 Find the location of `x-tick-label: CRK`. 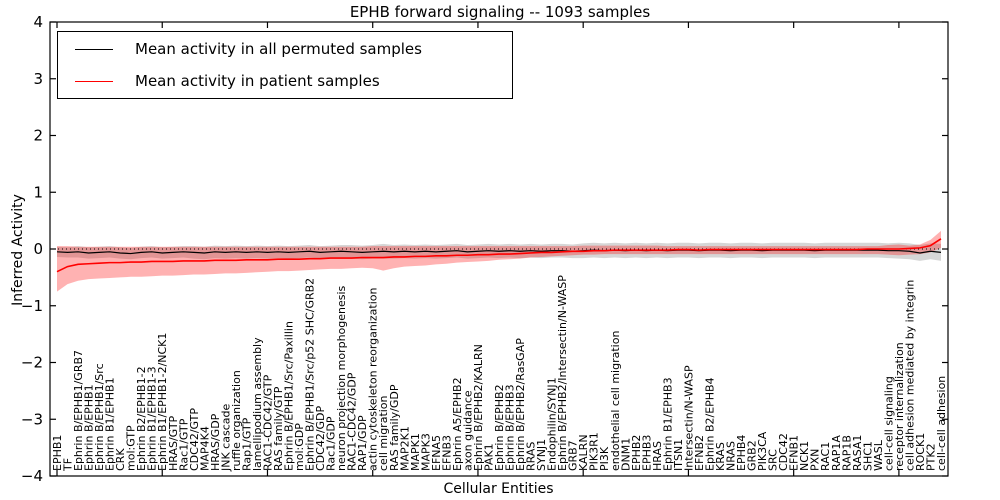

x-tick-label: CRK is located at coordinates (120, 459).